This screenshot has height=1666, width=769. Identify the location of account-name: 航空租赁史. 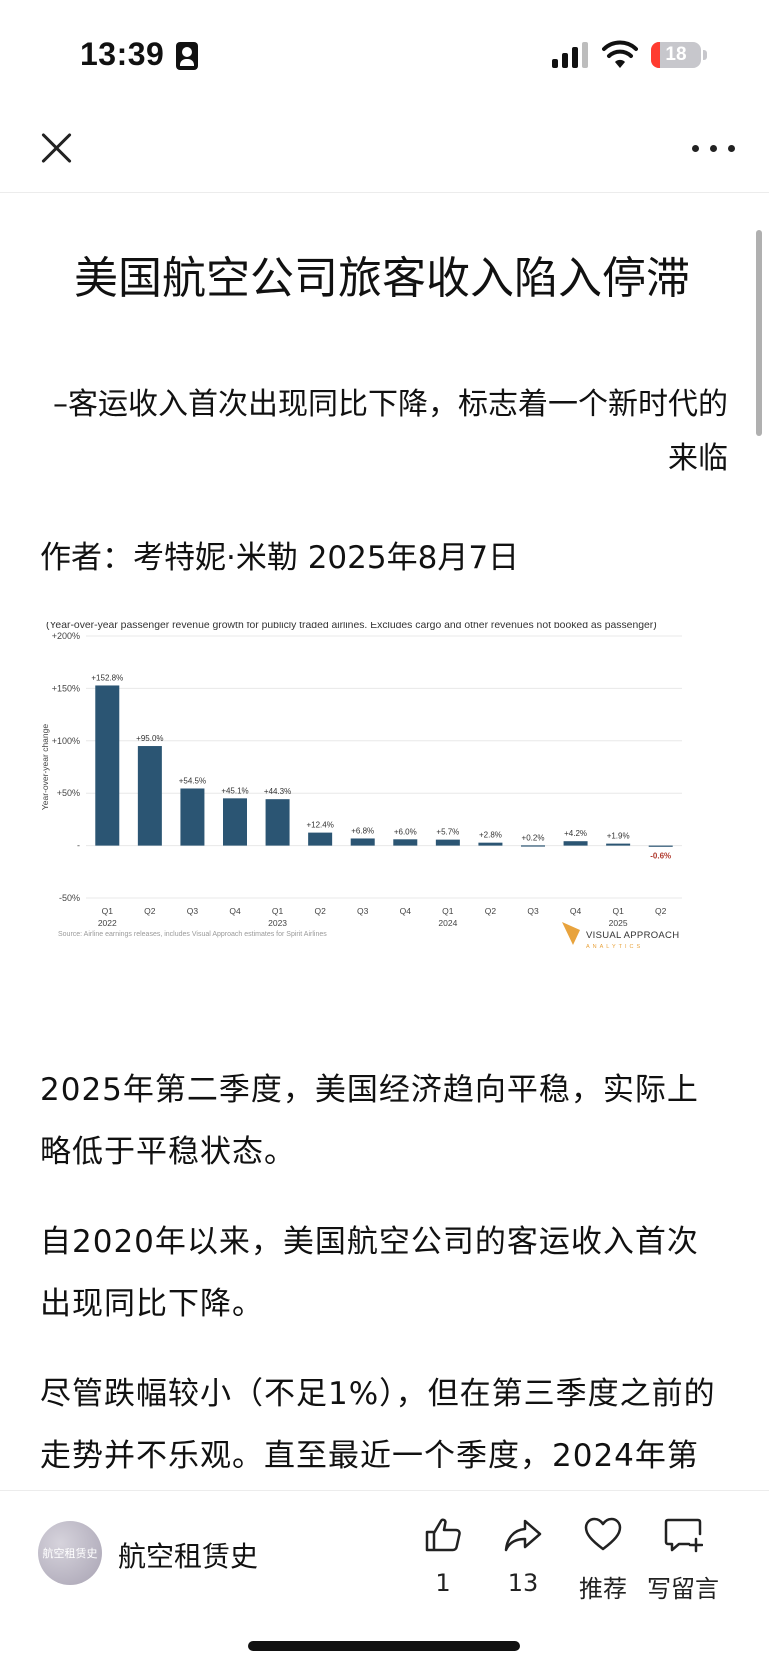
(188, 1556).